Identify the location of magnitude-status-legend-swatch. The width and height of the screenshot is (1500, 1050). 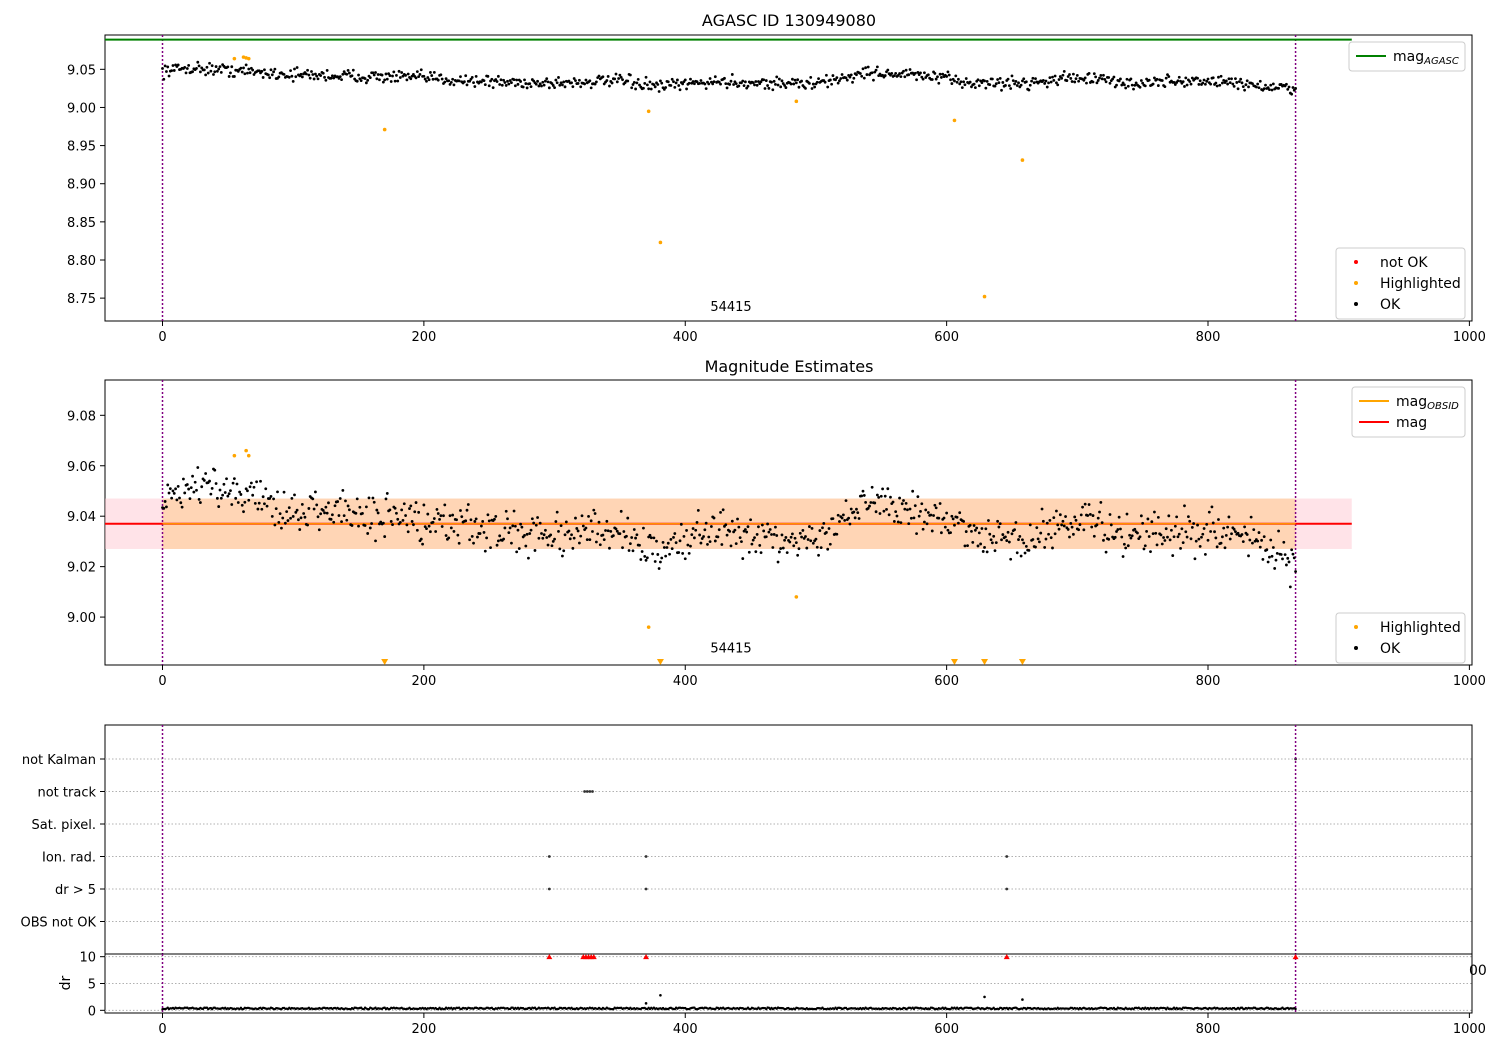
(1356, 627).